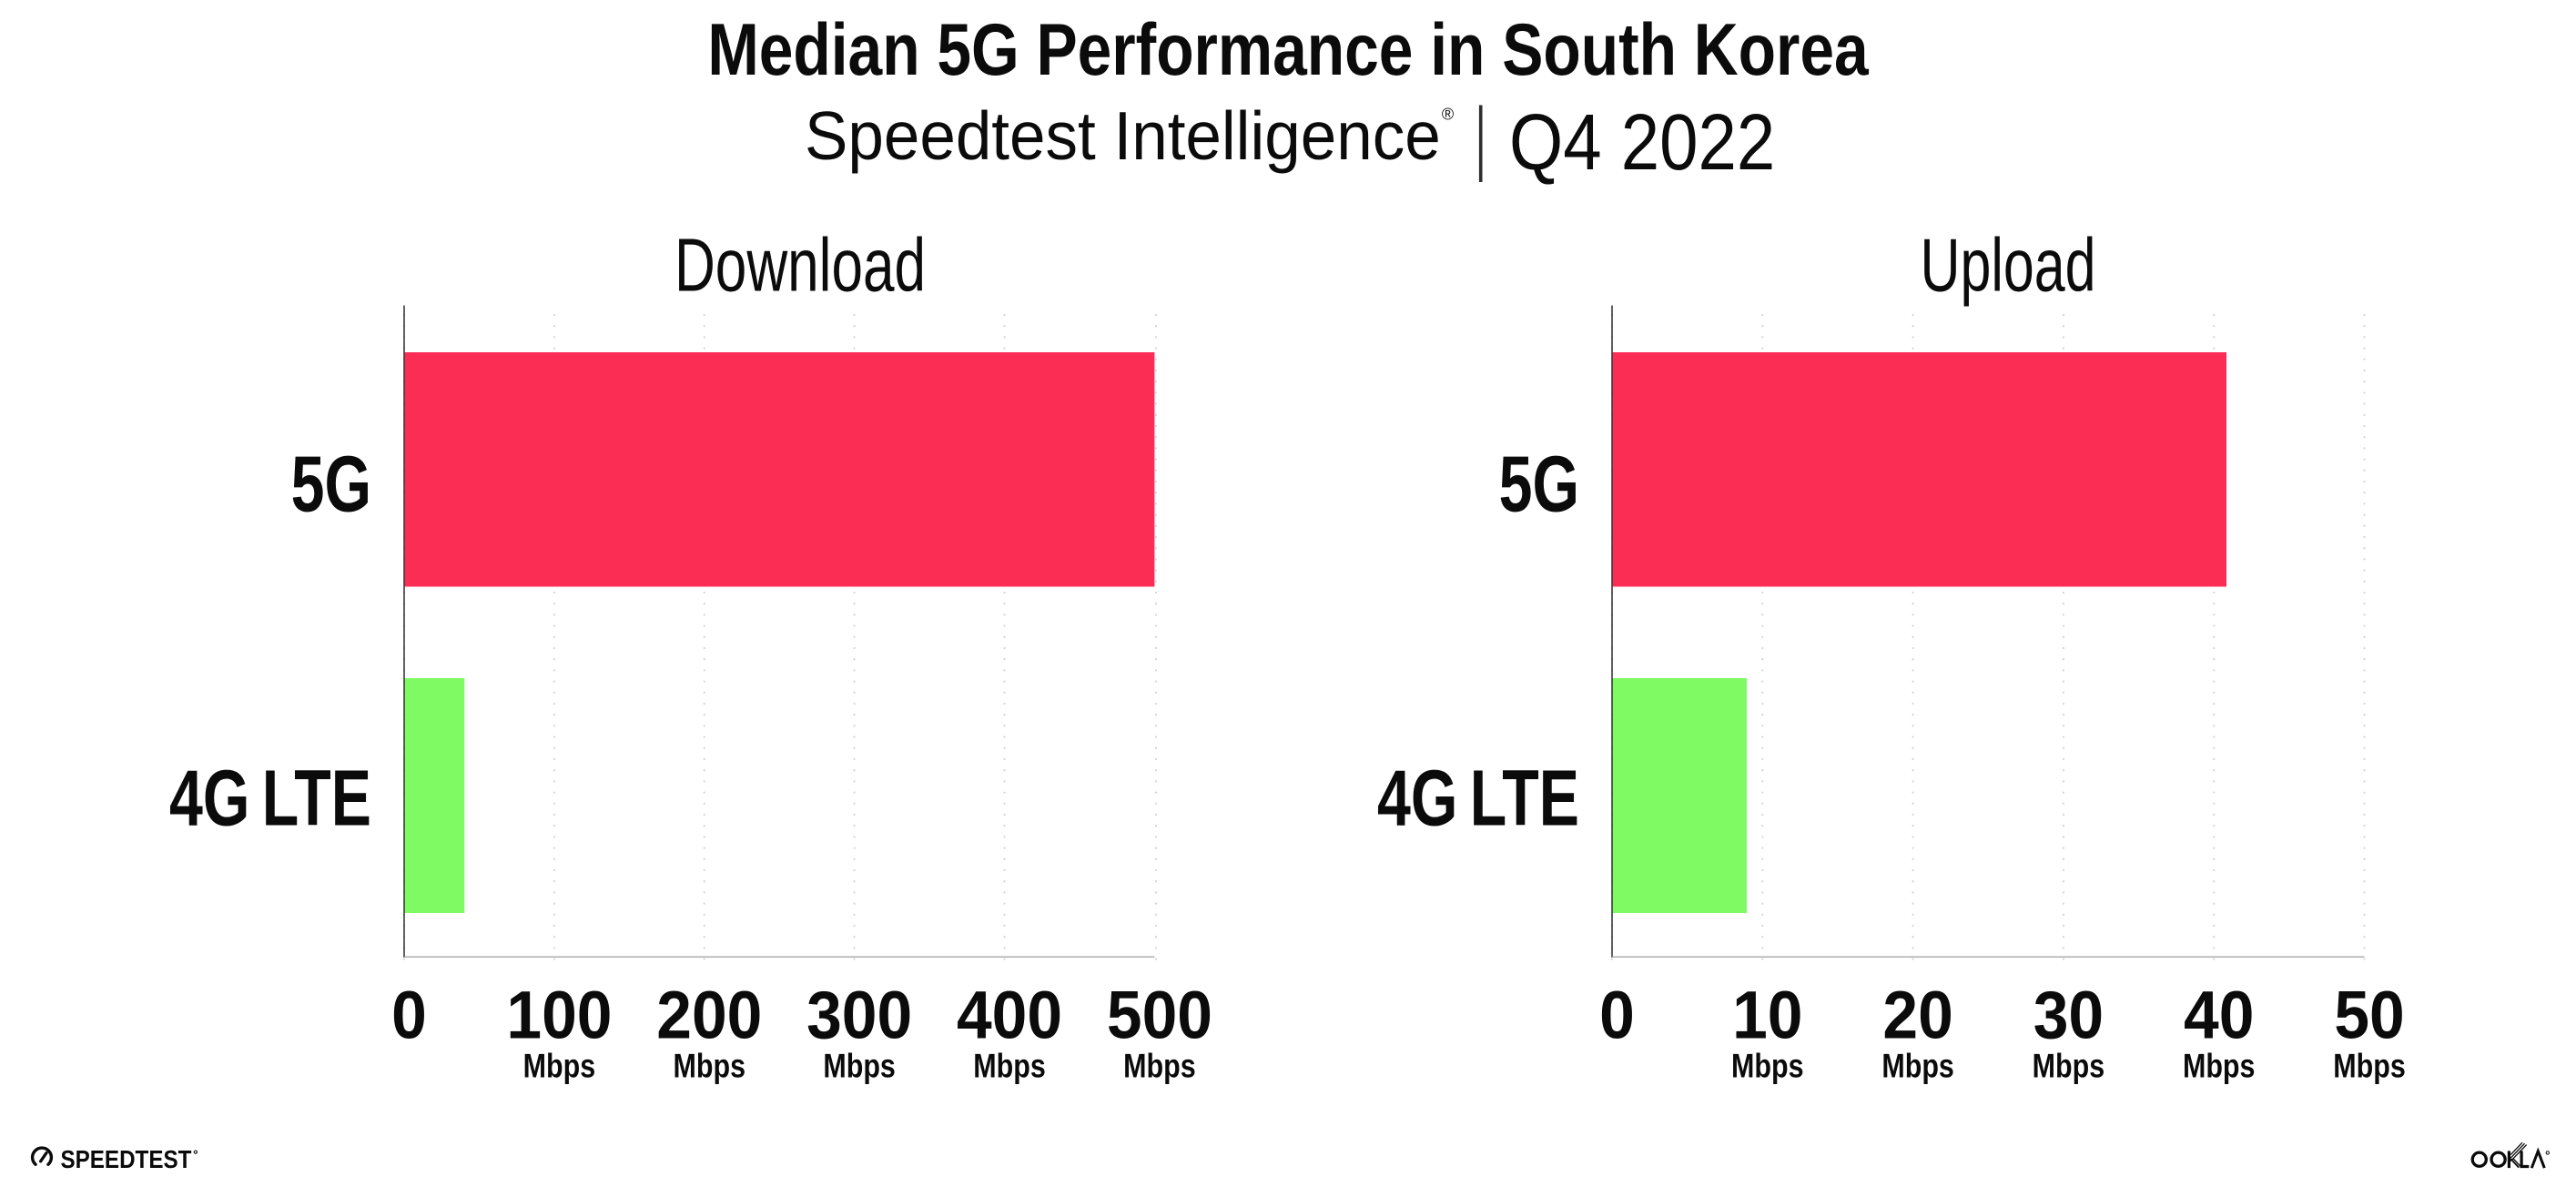  Describe the element at coordinates (126, 1159) in the screenshot. I see `svg-text: SPEEDTEST` at that location.